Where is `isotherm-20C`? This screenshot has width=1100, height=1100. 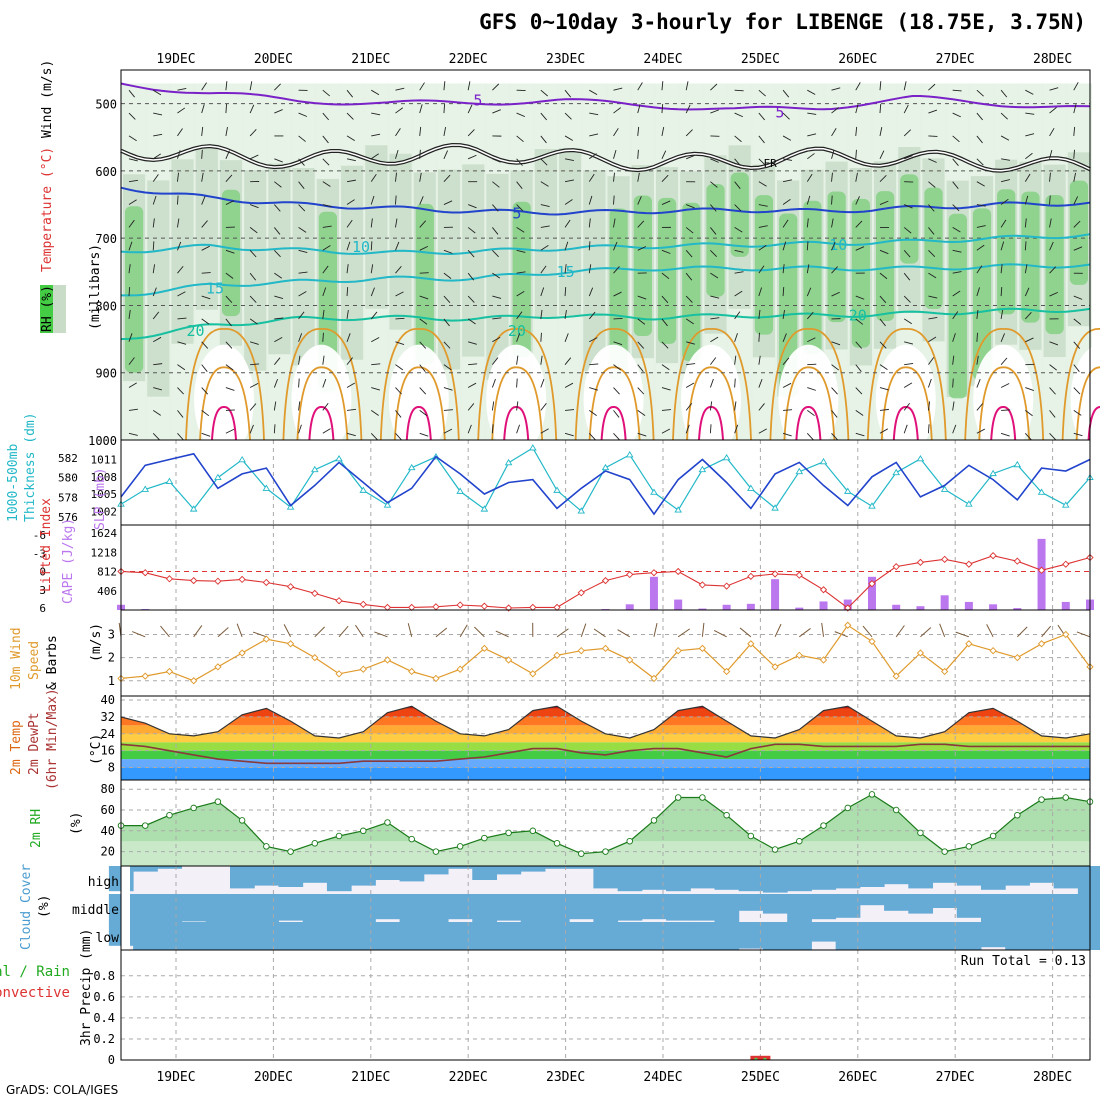
isotherm-20C is located at coordinates (605, 324).